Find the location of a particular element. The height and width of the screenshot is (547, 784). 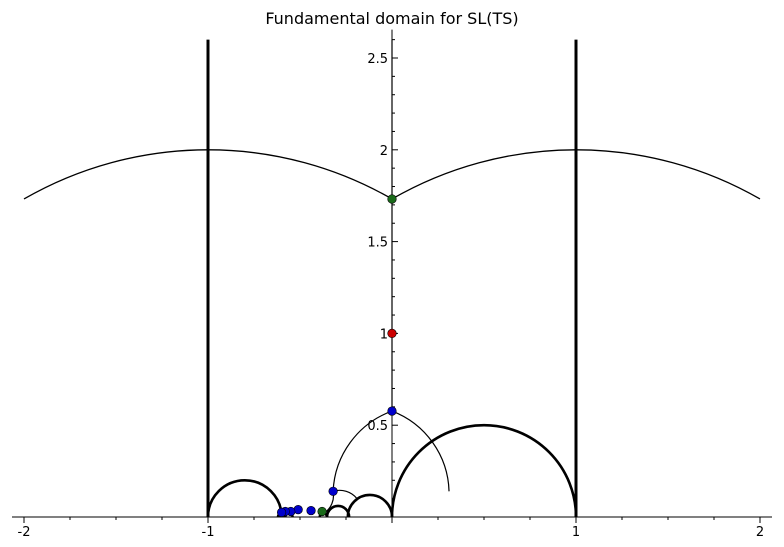

x-tick-label: -2 is located at coordinates (24, 532).